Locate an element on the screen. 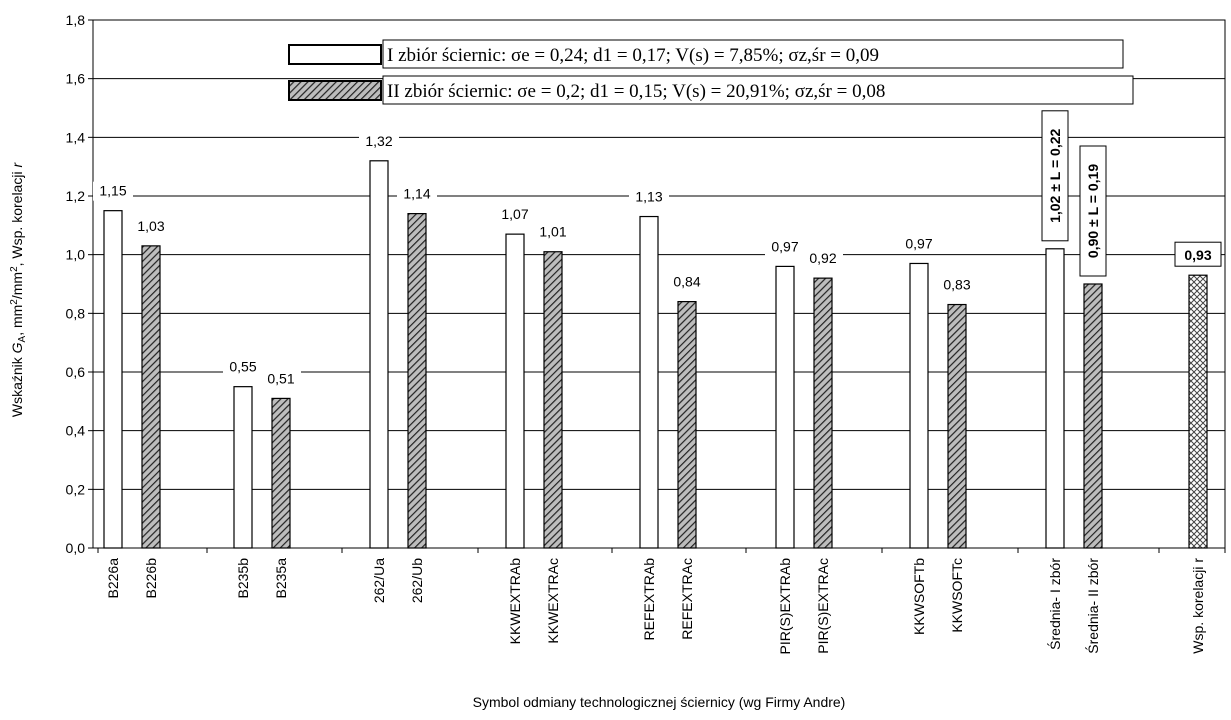  data-label: 1,14 is located at coordinates (416, 194).